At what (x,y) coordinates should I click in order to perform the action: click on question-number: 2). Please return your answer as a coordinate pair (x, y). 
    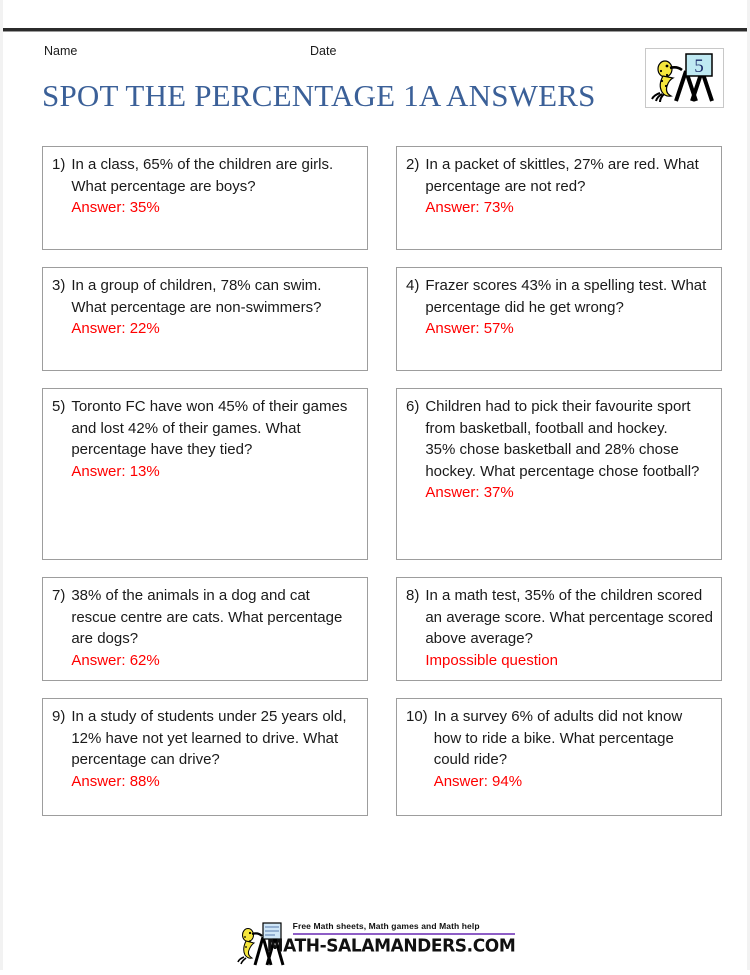
    Looking at the image, I should click on (413, 164).